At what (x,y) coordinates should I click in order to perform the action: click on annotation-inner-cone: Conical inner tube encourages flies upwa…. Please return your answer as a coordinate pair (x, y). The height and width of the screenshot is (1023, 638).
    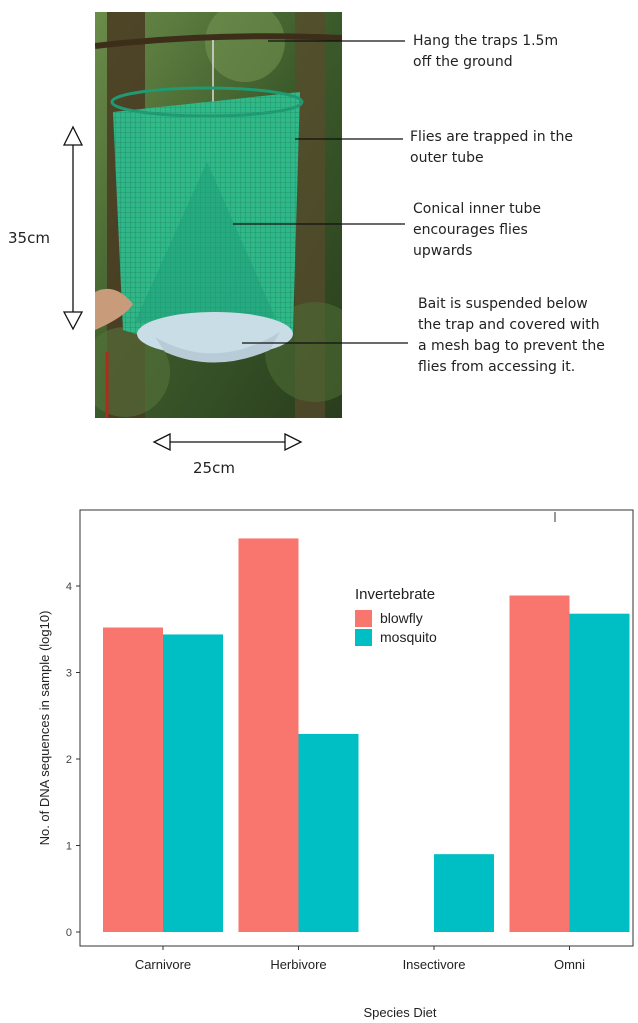
    Looking at the image, I should click on (477, 230).